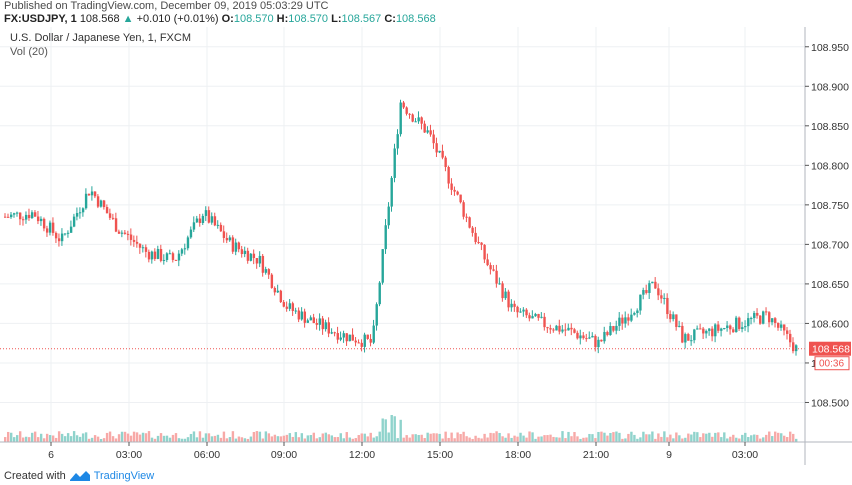 The image size is (852, 485). What do you see at coordinates (124, 476) in the screenshot?
I see `tradingview-brand: TradingView` at bounding box center [124, 476].